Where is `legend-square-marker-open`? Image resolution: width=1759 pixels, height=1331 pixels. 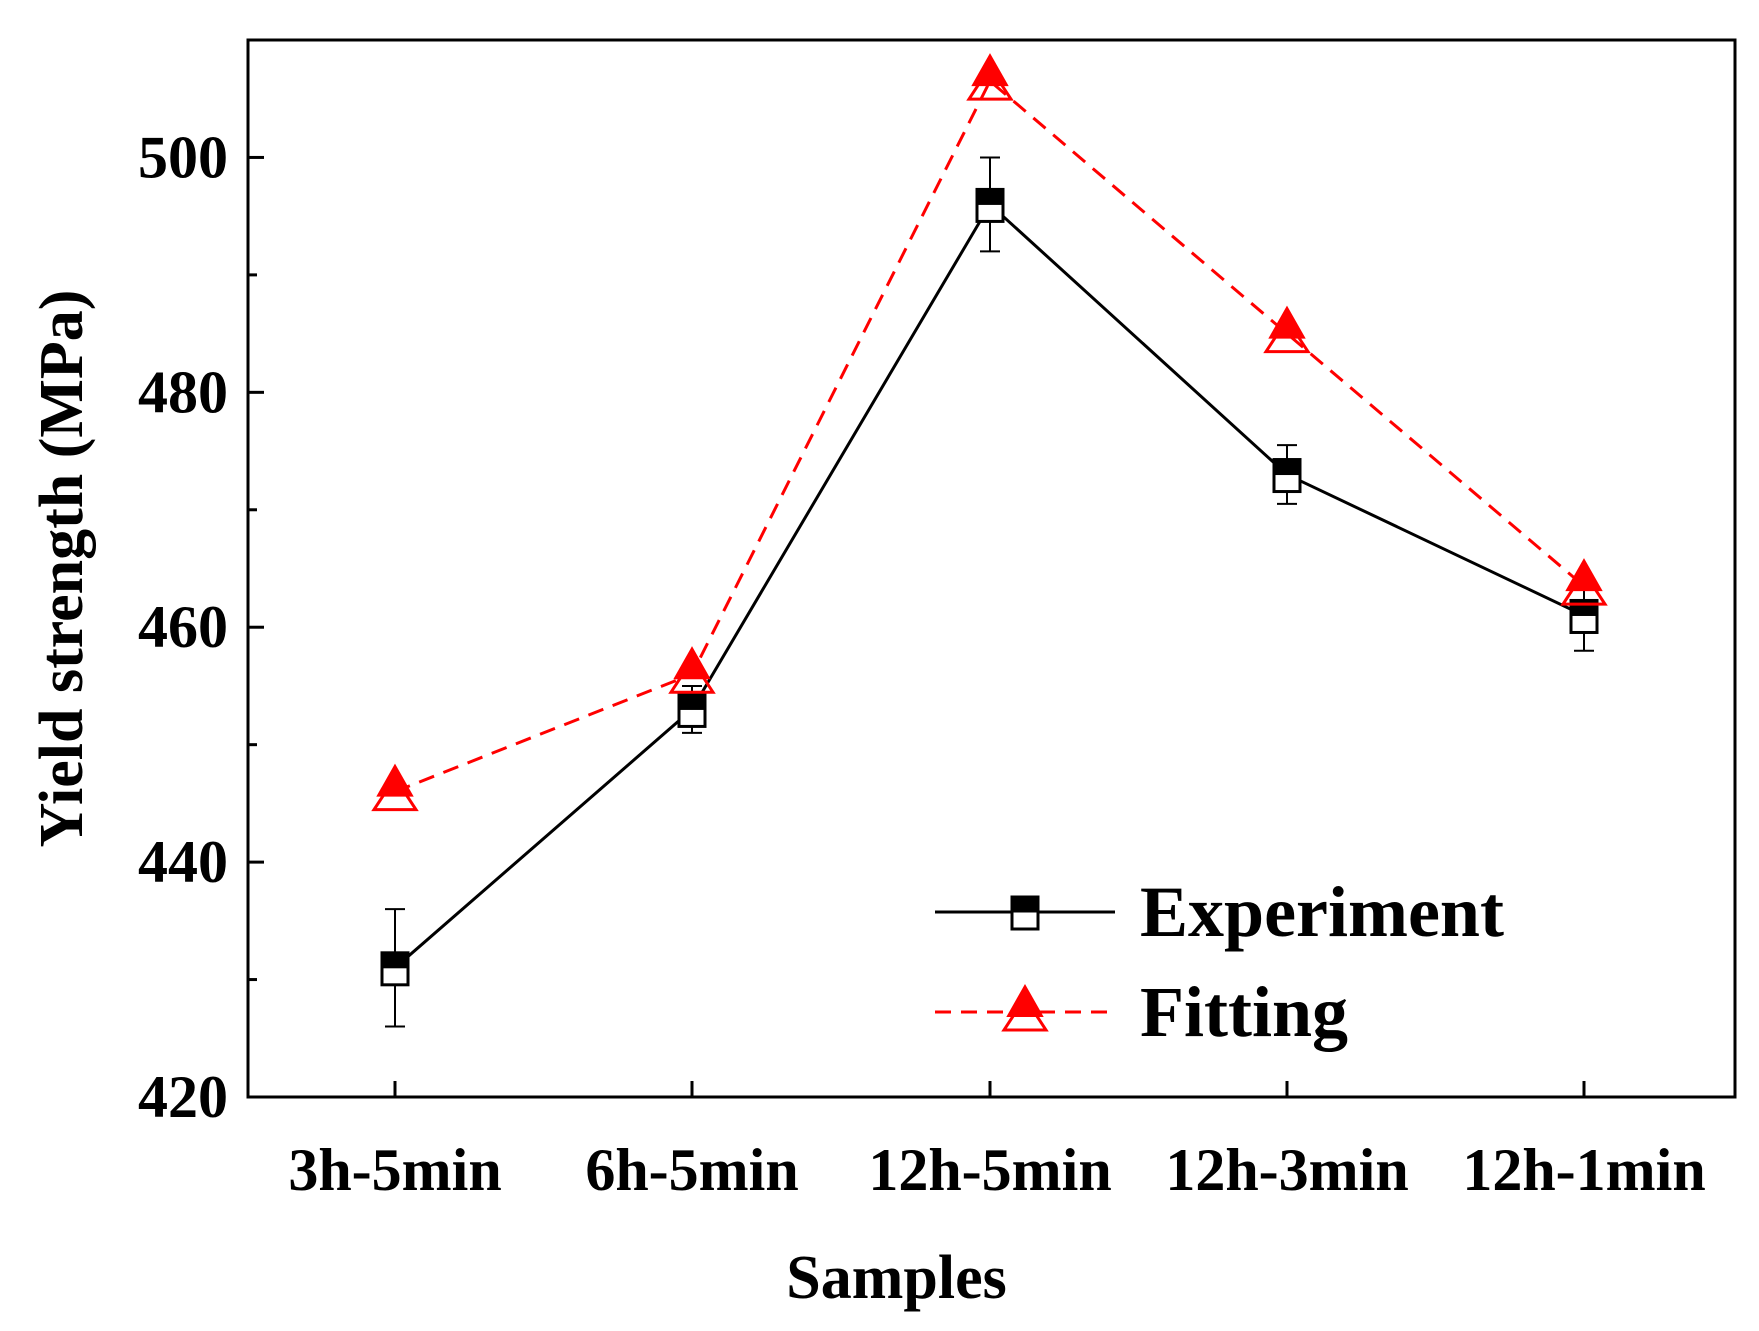
legend-square-marker-open is located at coordinates (1025, 920).